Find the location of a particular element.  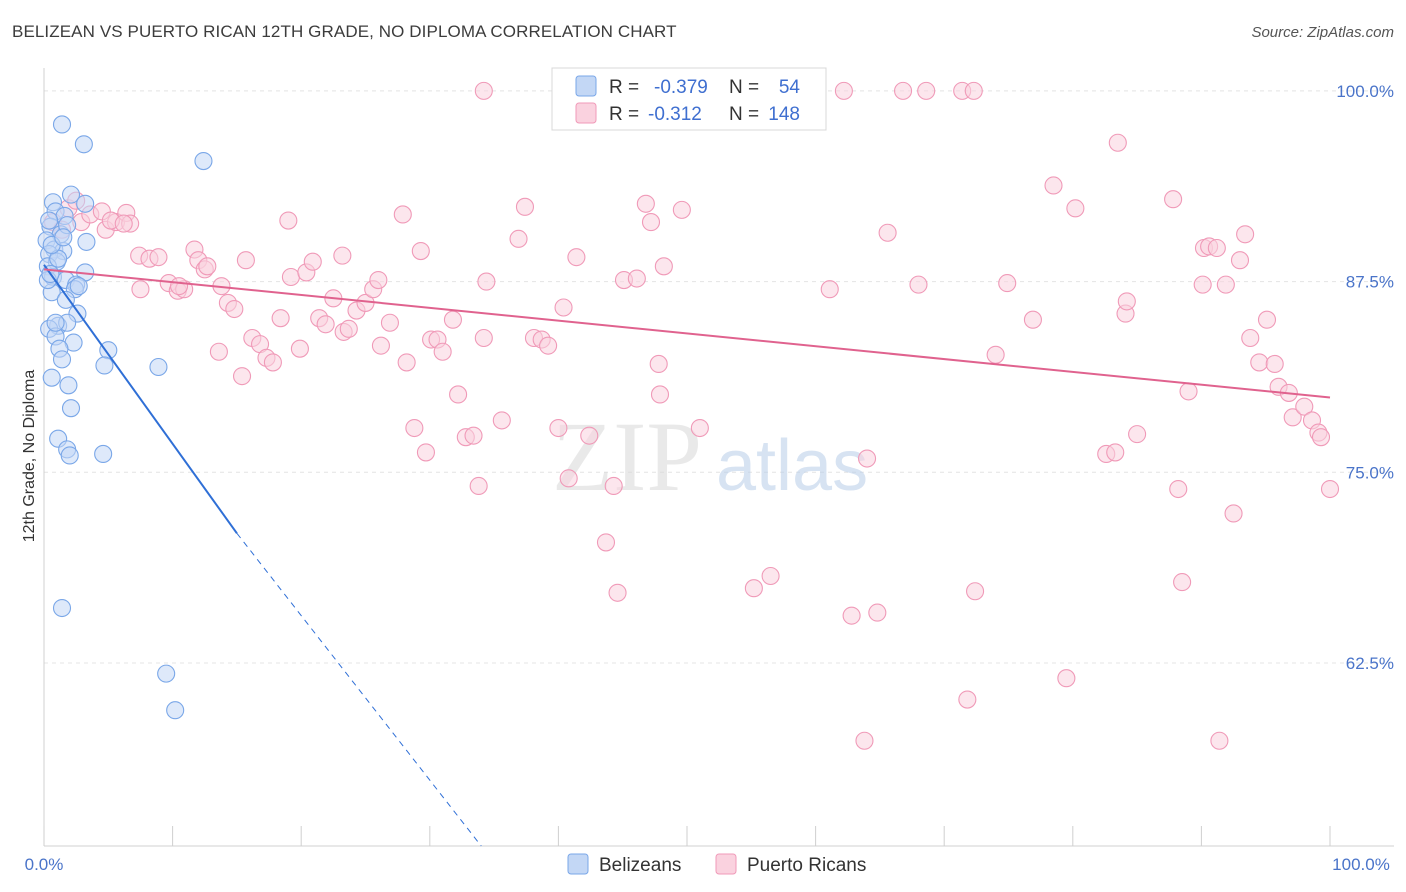

chart-source: Source: ZipAtlas.com is located at coordinates (1322, 32).